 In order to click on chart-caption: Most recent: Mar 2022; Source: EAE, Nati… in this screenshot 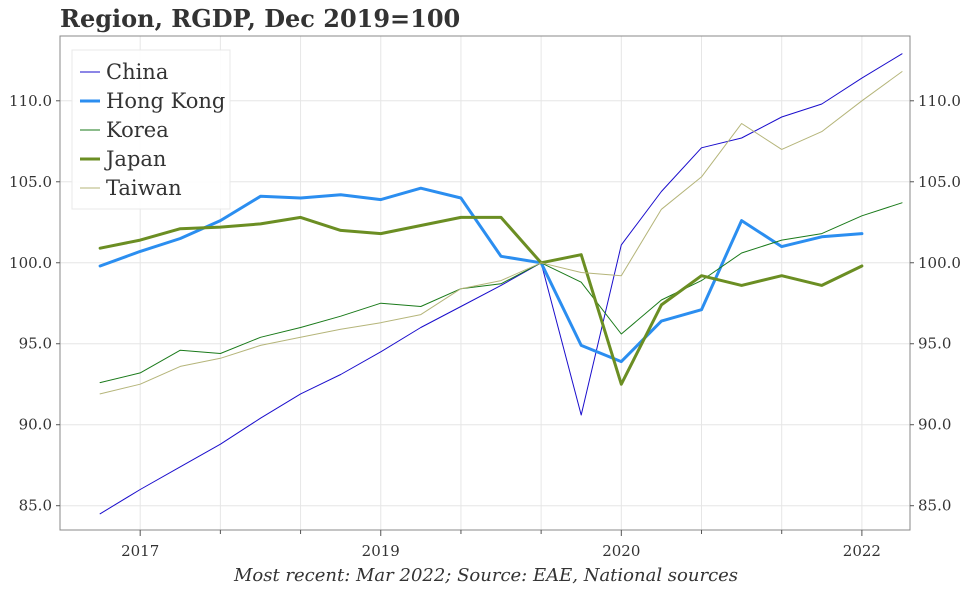, I will do `click(486, 575)`.